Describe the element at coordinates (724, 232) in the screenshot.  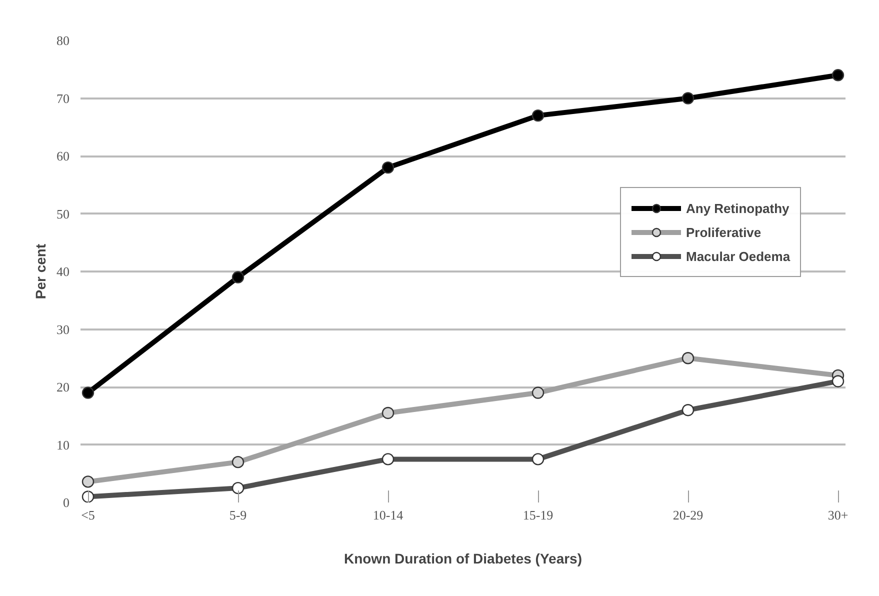
I see `legend-label: Proliferative` at that location.